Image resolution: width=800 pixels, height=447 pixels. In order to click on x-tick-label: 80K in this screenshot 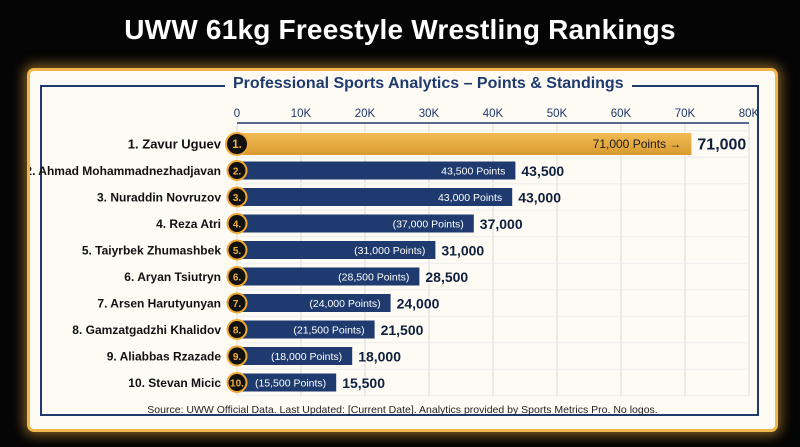, I will do `click(749, 114)`.